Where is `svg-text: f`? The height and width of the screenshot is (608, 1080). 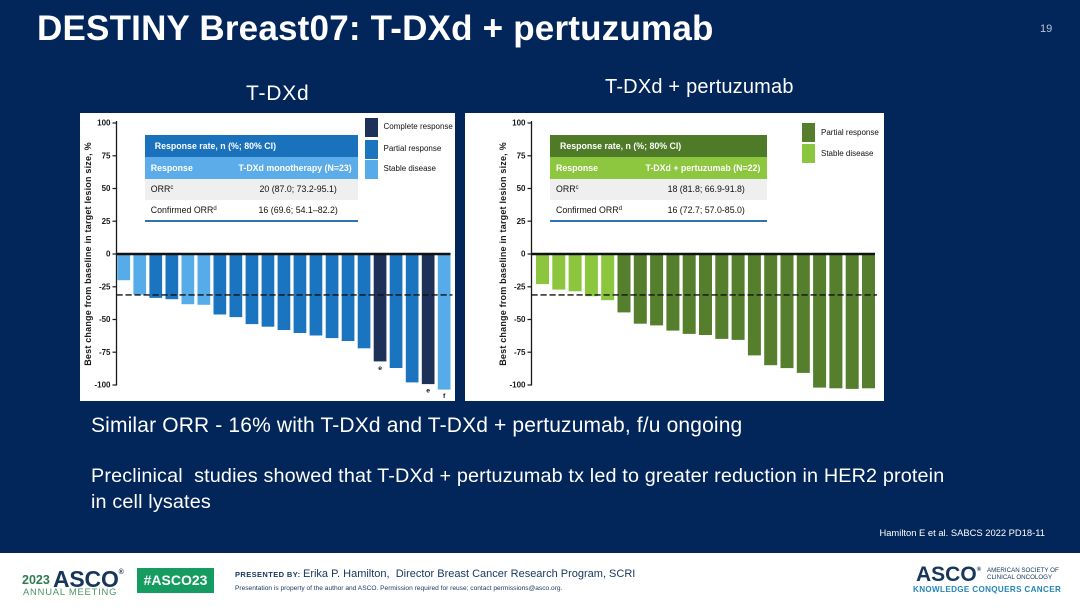 svg-text: f is located at coordinates (444, 396).